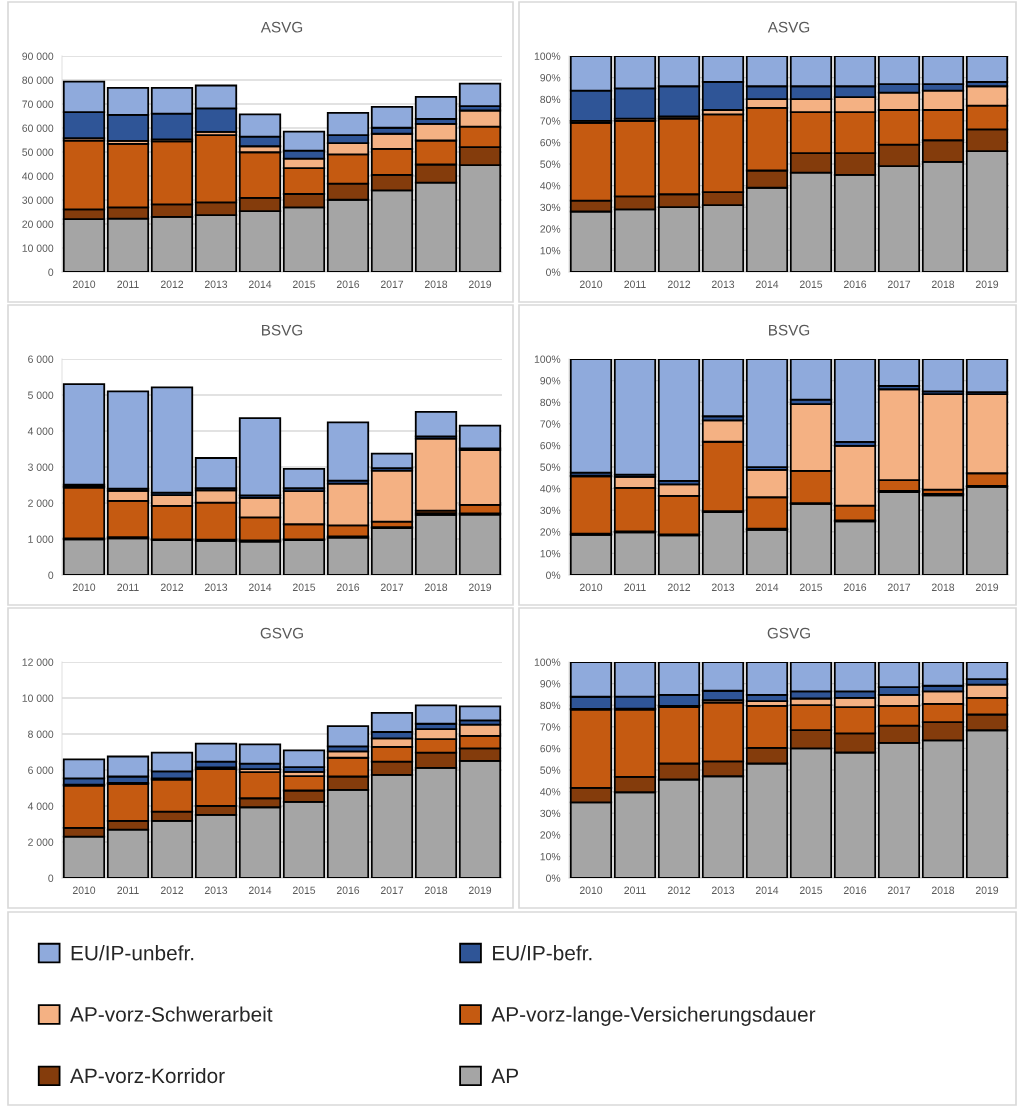 The image size is (1019, 1107). Describe the element at coordinates (147, 1075) in the screenshot. I see `legend-label: AP-vorz-Korridor` at that location.